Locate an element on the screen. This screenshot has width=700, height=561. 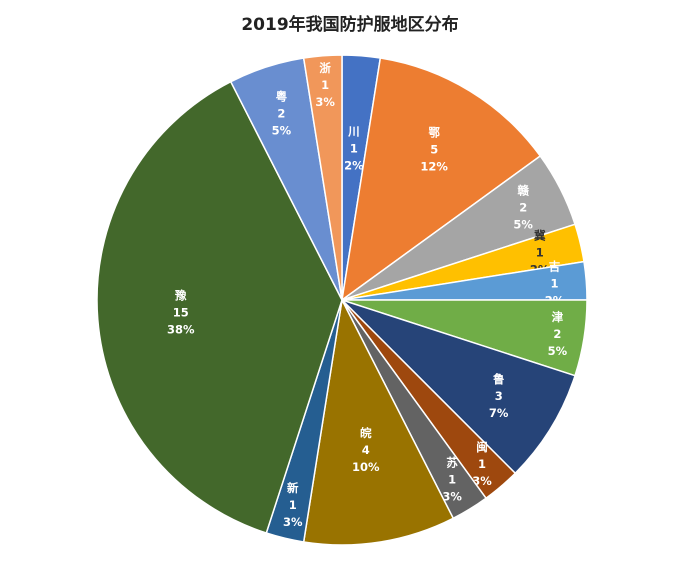
slice-label-皖: 皖 4 10% is located at coordinates (366, 450).